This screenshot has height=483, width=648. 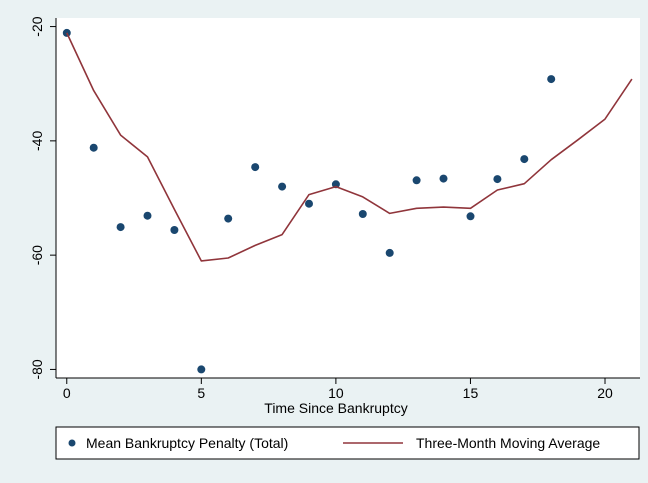 What do you see at coordinates (201, 393) in the screenshot?
I see `x-tick-label: 5` at bounding box center [201, 393].